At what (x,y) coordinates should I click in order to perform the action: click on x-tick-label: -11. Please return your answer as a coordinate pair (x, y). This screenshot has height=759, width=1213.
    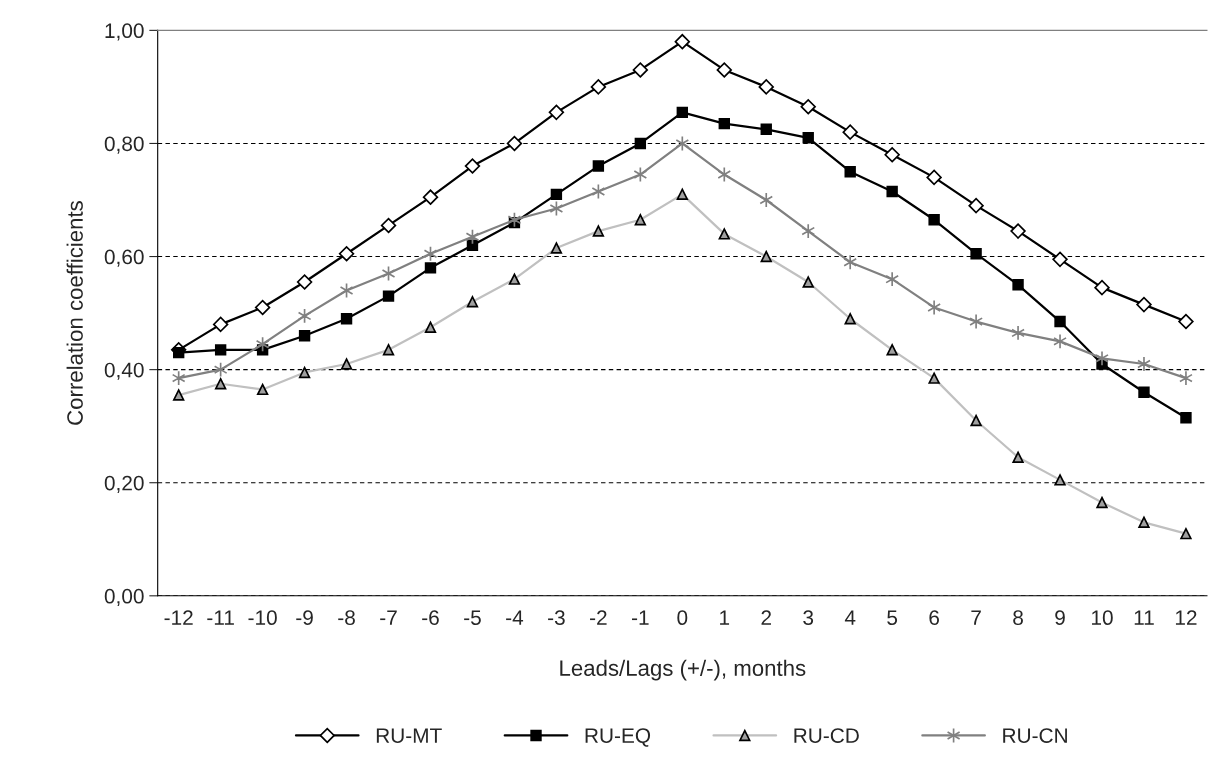
    Looking at the image, I should click on (220, 617).